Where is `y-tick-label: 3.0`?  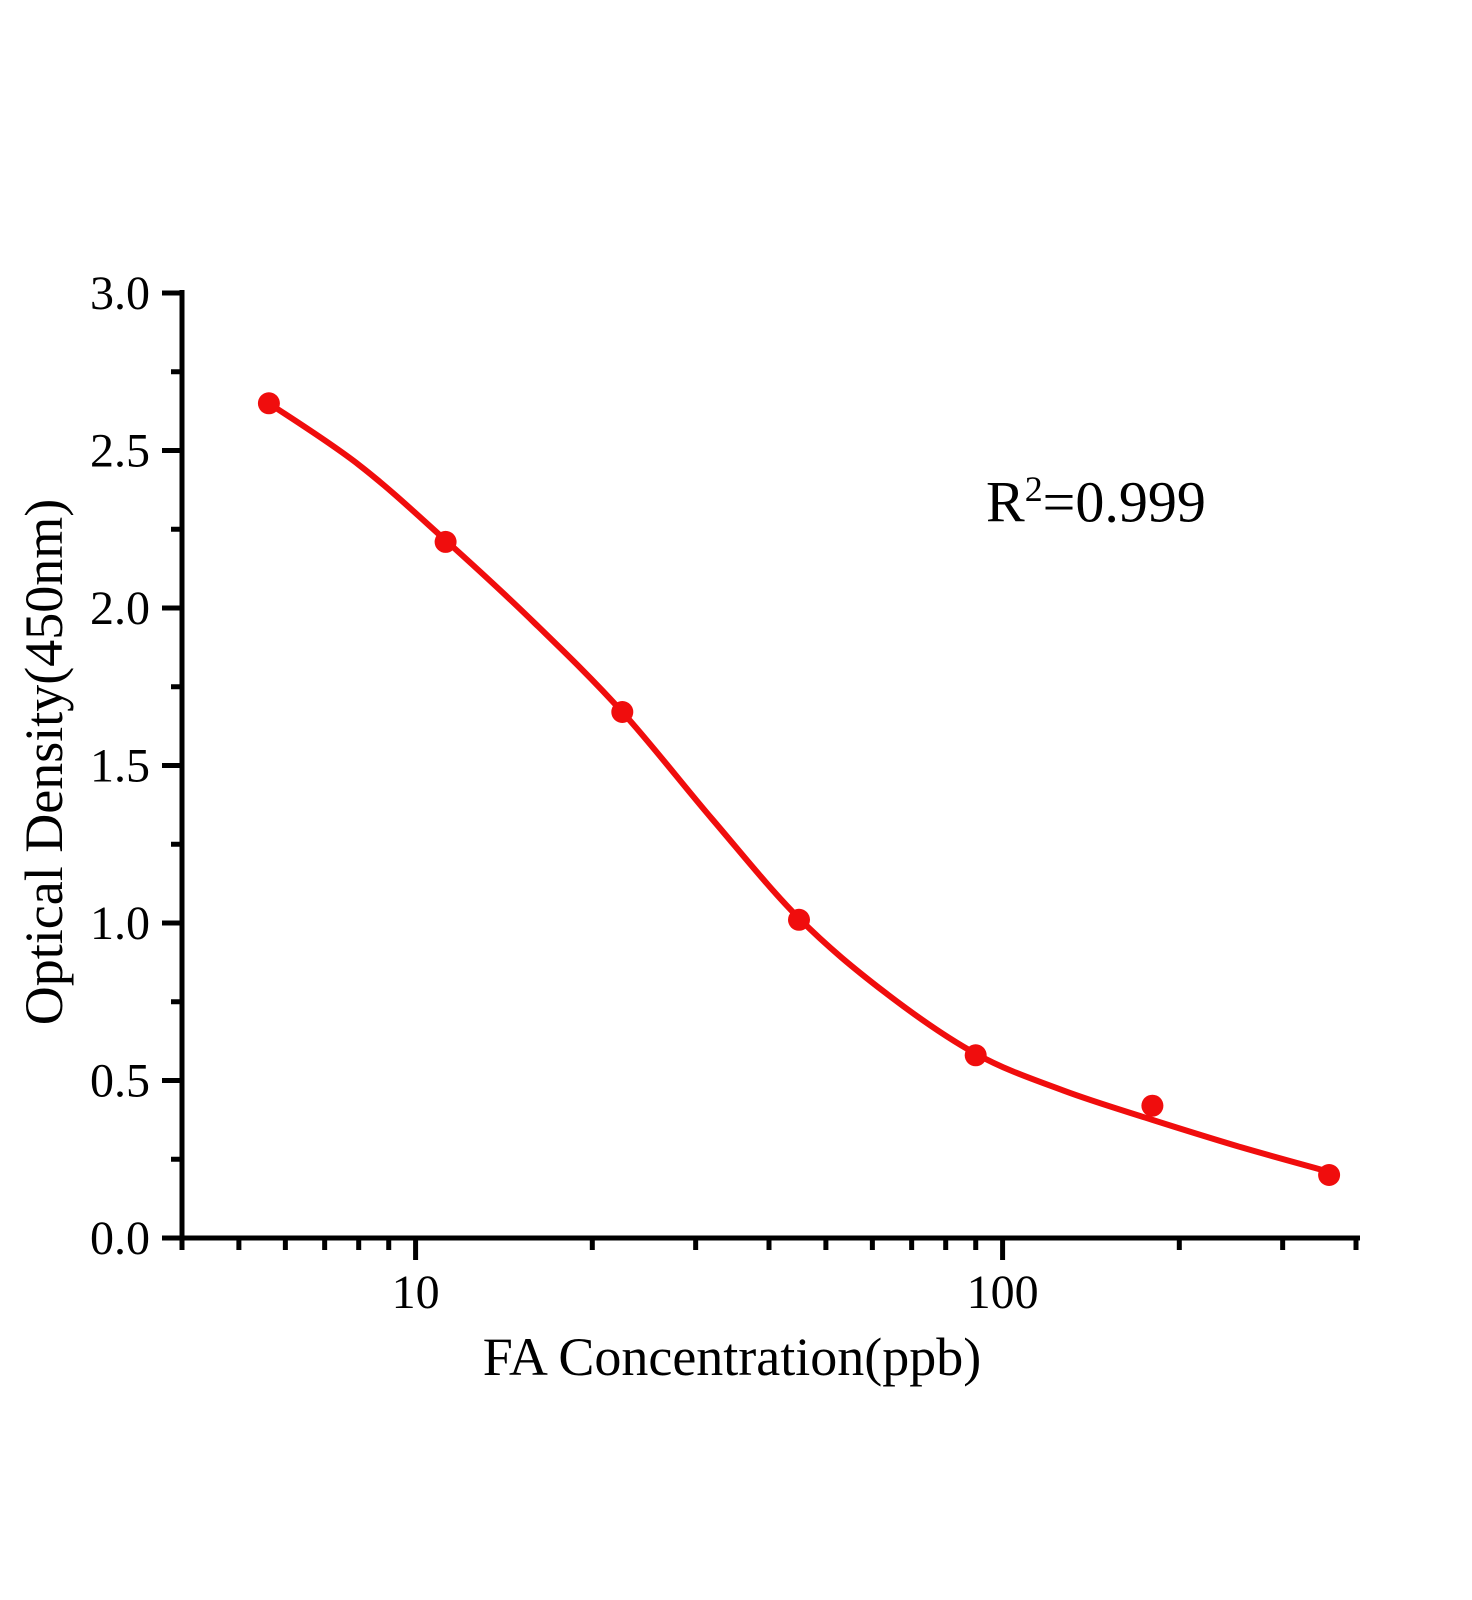
y-tick-label: 3.0 is located at coordinates (120, 293).